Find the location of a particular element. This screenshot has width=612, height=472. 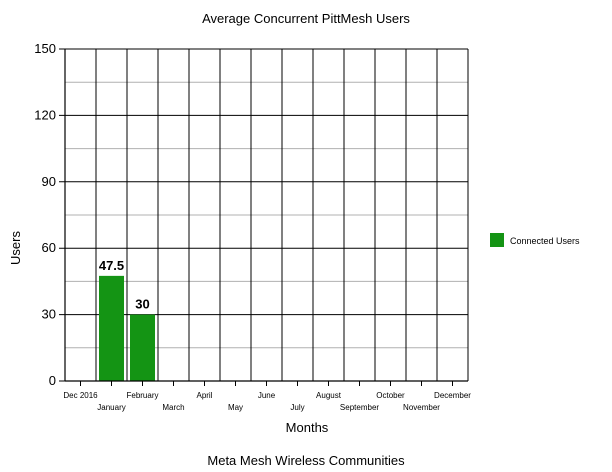

x-tick-label: August is located at coordinates (329, 395).